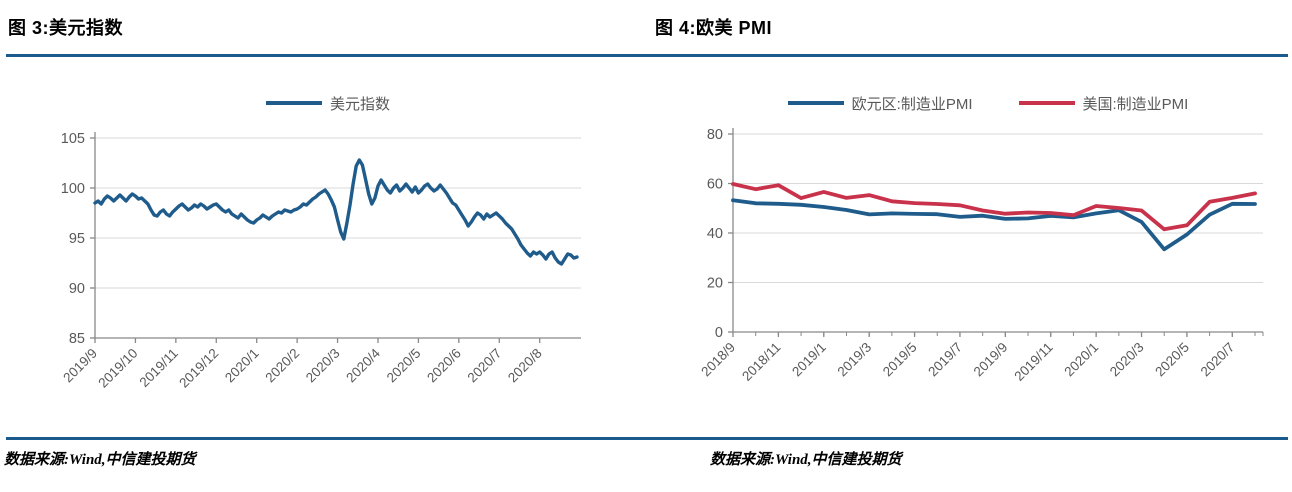  Describe the element at coordinates (809, 360) in the screenshot. I see `svg-text: 2019/1` at that location.